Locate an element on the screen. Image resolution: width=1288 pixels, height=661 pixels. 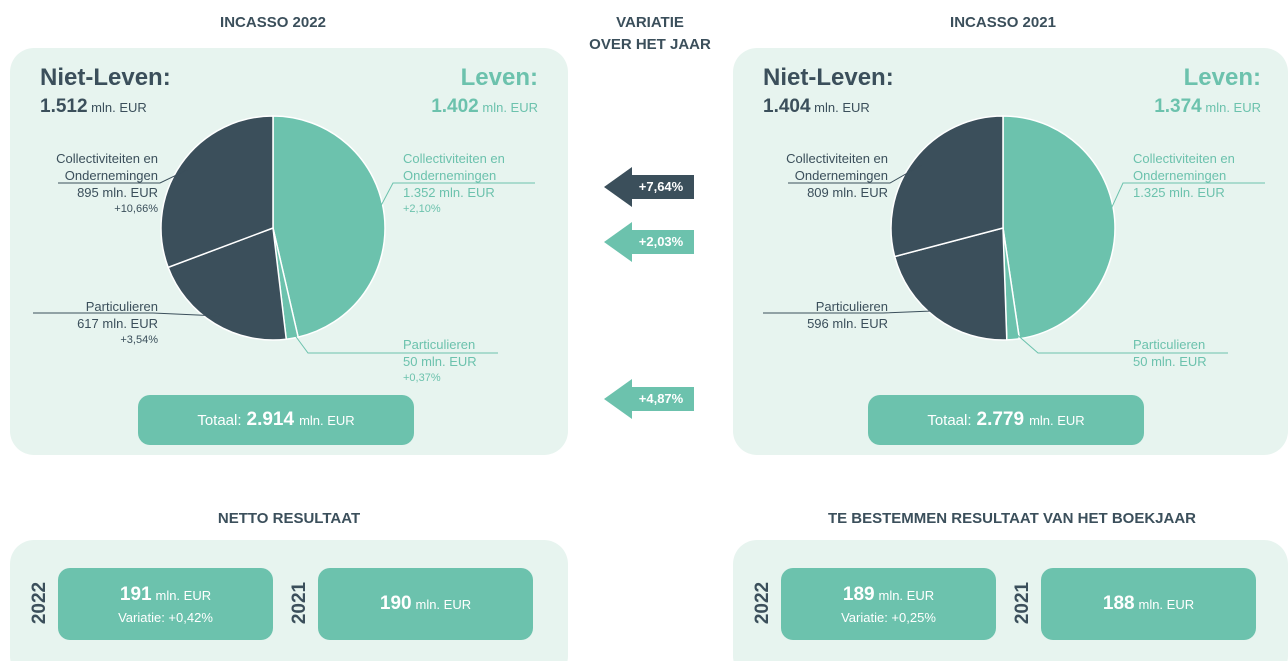
result-value: 188 is located at coordinates (1118, 603).